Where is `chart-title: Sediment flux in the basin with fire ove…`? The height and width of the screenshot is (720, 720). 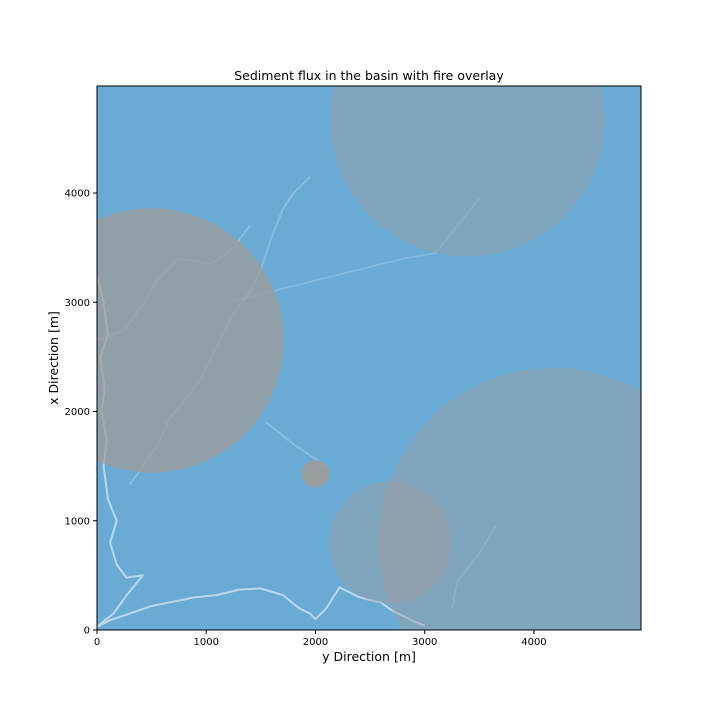
chart-title: Sediment flux in the basin with fire ove… is located at coordinates (369, 75).